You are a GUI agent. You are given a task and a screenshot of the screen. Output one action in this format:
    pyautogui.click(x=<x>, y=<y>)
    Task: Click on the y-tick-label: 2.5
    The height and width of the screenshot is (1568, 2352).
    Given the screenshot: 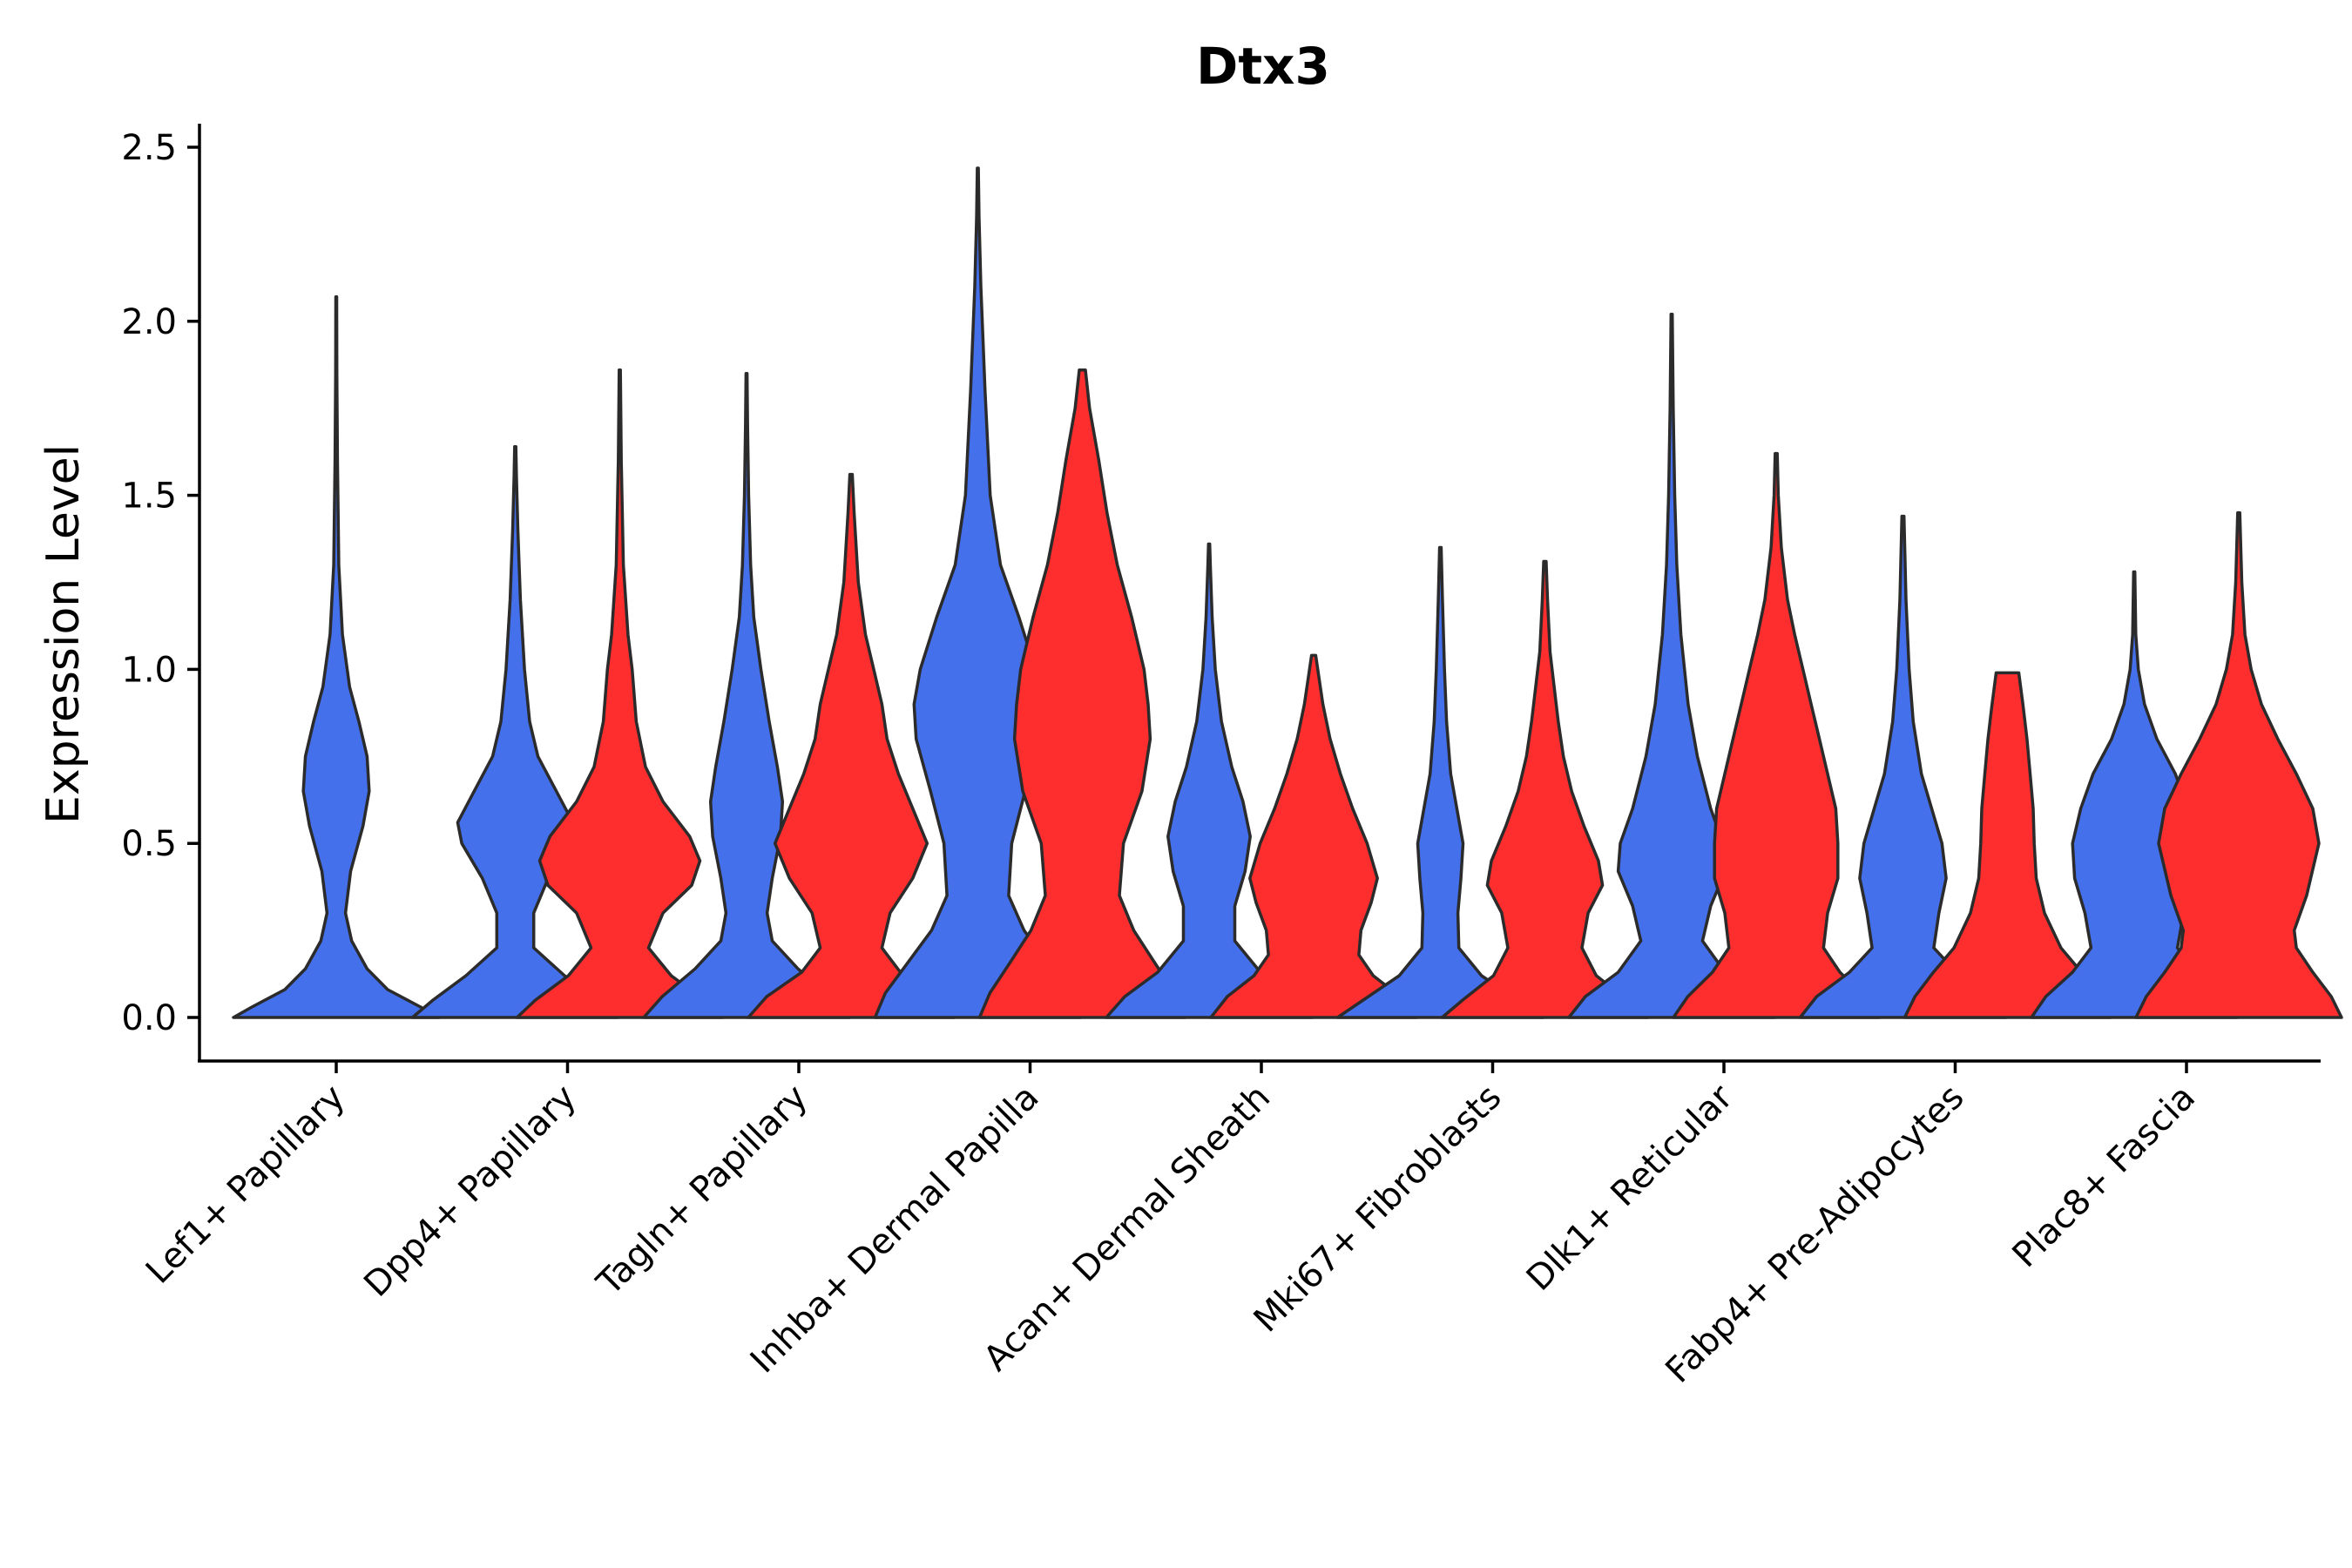 What is the action you would take?
    pyautogui.click(x=149, y=148)
    